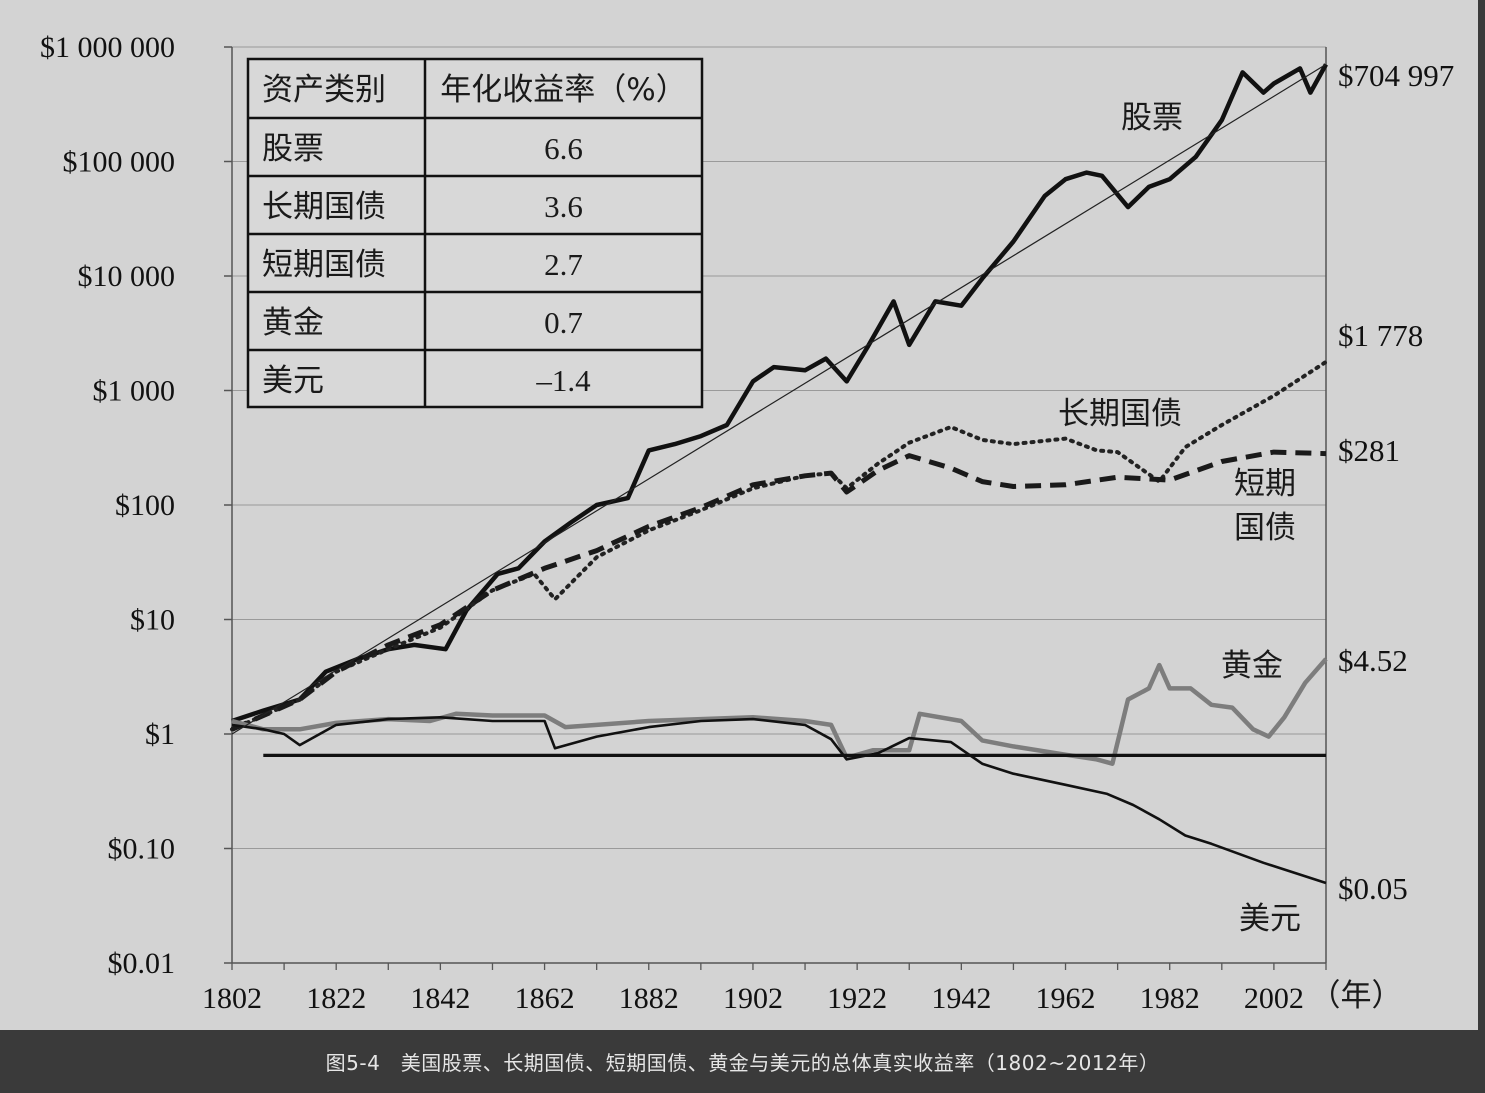 The width and height of the screenshot is (1485, 1093). I want to click on table-cell-asset-0: 股票, so click(293, 149).